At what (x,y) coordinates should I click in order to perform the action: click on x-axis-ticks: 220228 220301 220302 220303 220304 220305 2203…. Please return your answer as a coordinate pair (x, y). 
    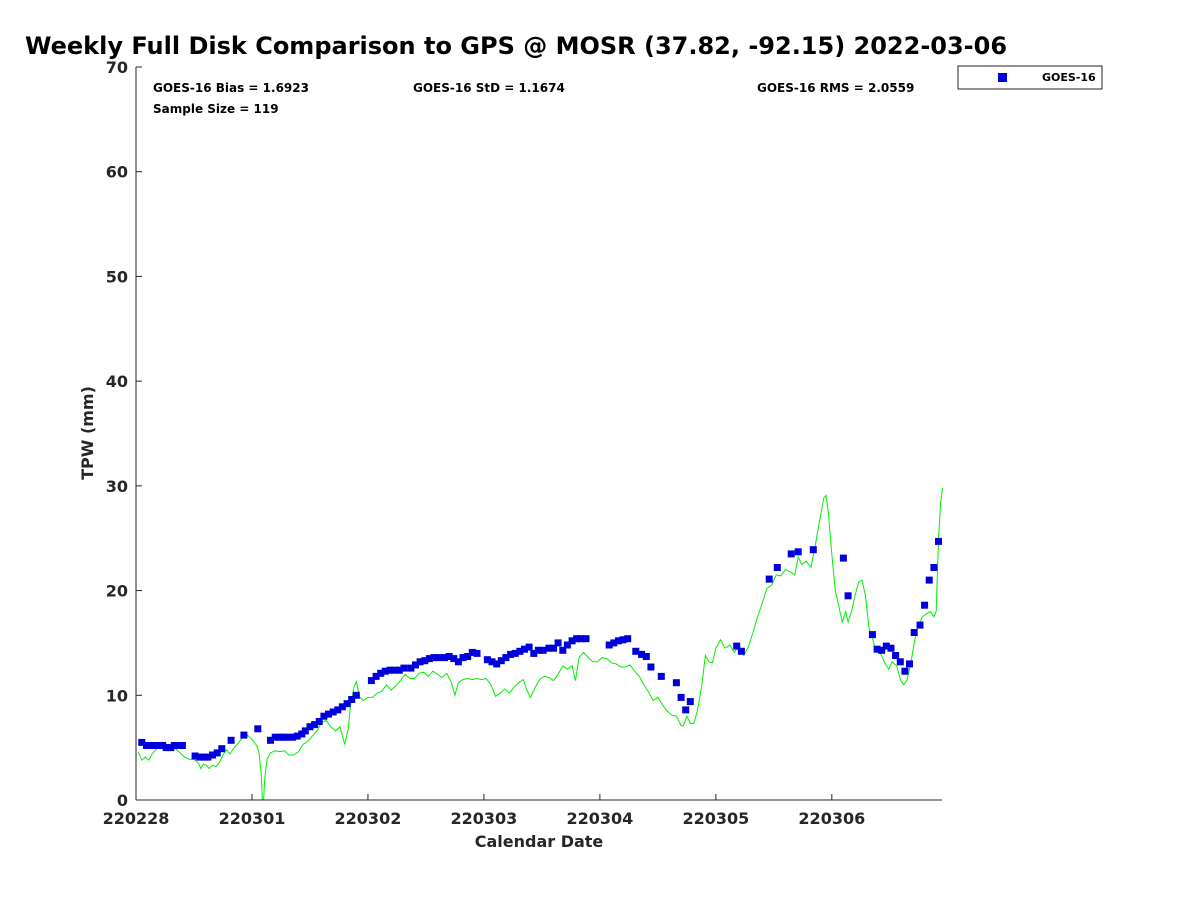
    Looking at the image, I should click on (484, 811).